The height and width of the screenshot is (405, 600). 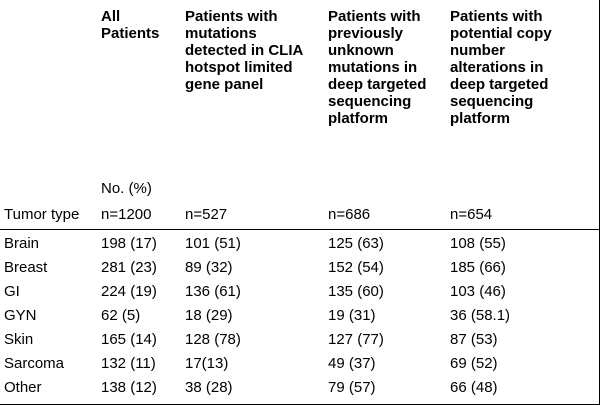 I want to click on value-cell: 138 (12), so click(x=129, y=387).